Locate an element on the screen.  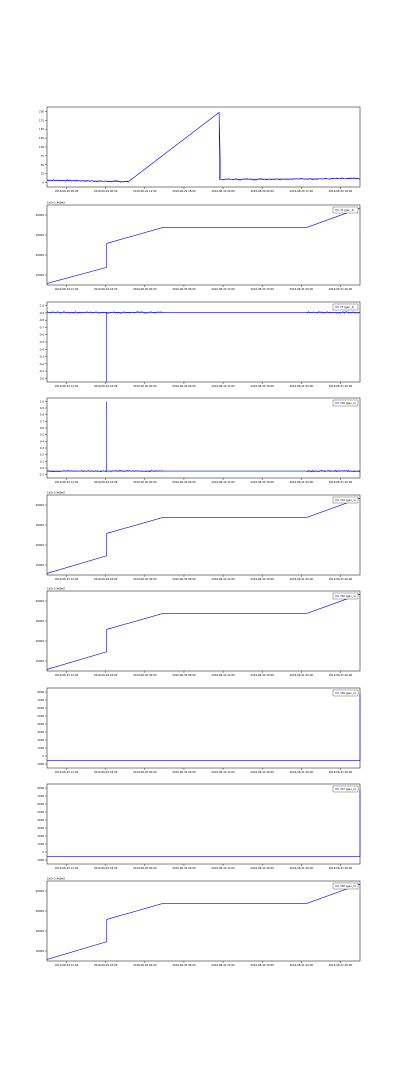
y-tick-label: 5000 is located at coordinates (40, 716).